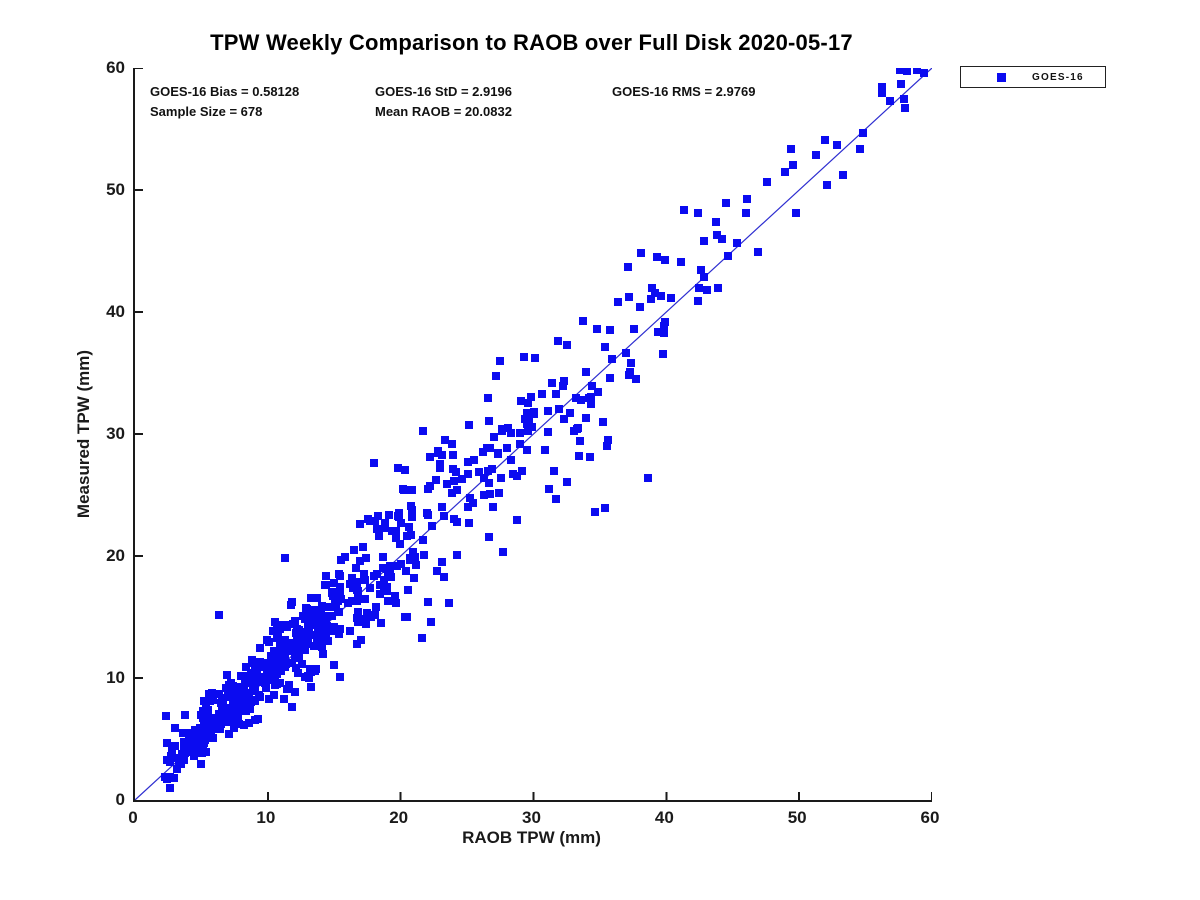  I want to click on y-tick-label: 20, so click(115, 555).